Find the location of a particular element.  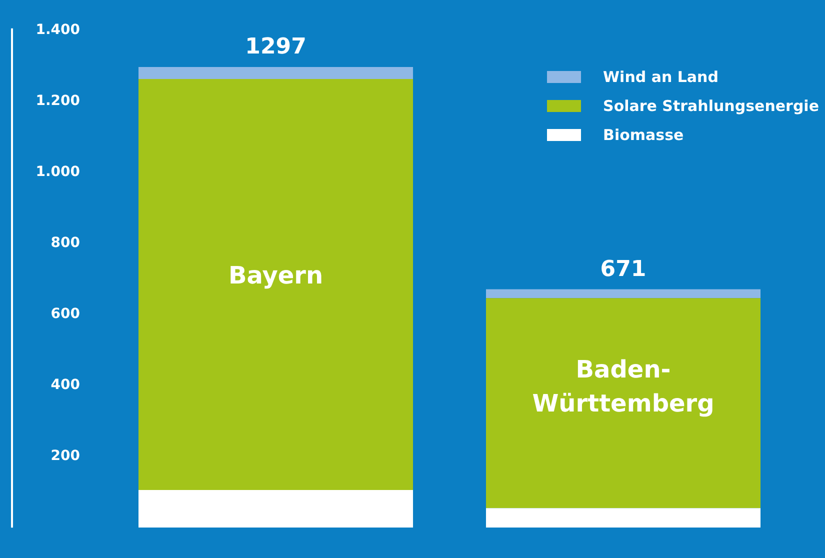

legend-label: Wind an Land is located at coordinates (660, 77).